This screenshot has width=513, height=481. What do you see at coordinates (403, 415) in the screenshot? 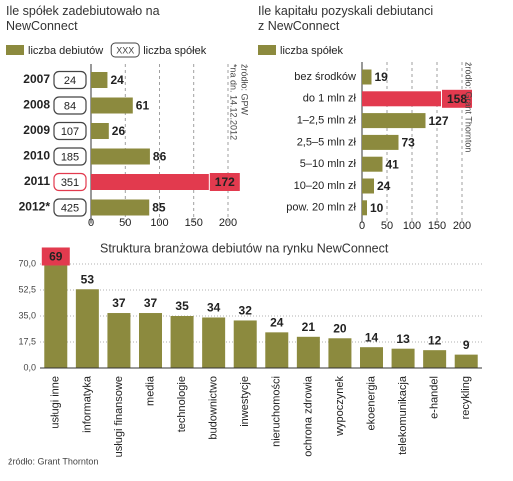
I see `x-tick-label: telekomunikacja` at bounding box center [403, 415].